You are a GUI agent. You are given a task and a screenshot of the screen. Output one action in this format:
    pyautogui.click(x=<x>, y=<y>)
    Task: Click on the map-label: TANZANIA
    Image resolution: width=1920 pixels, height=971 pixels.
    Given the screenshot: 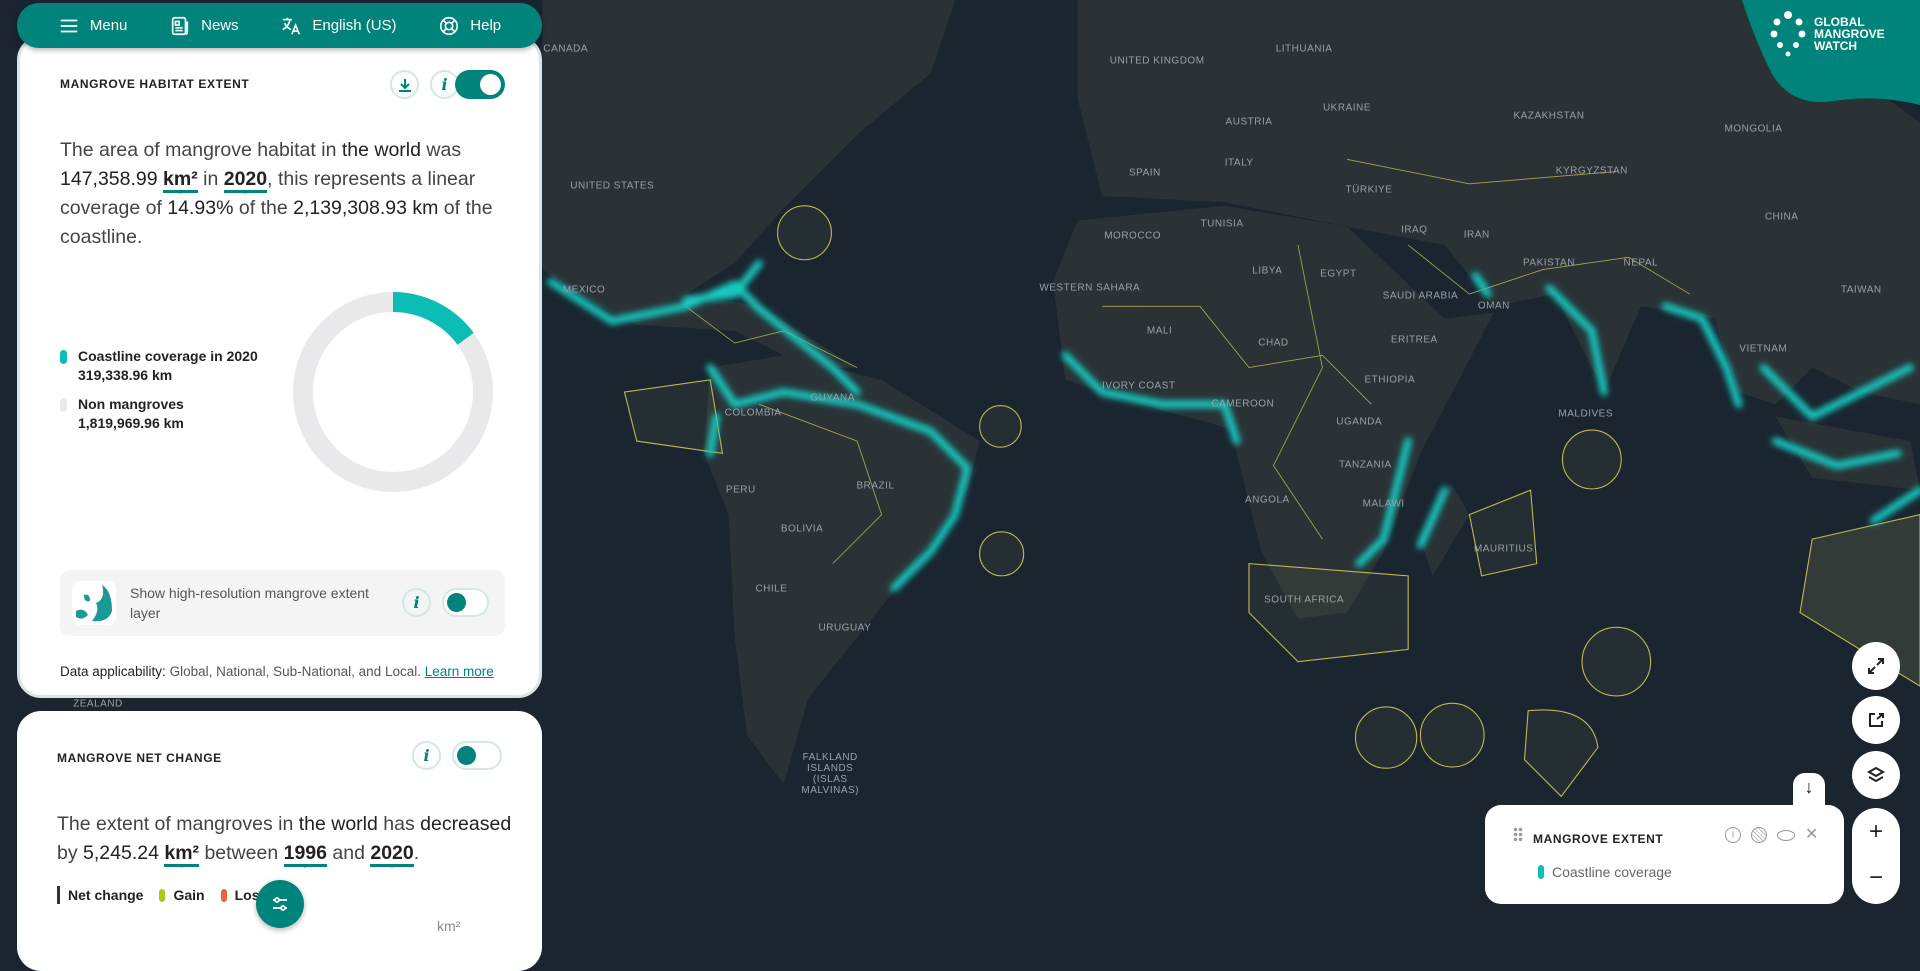 What is the action you would take?
    pyautogui.click(x=1365, y=465)
    